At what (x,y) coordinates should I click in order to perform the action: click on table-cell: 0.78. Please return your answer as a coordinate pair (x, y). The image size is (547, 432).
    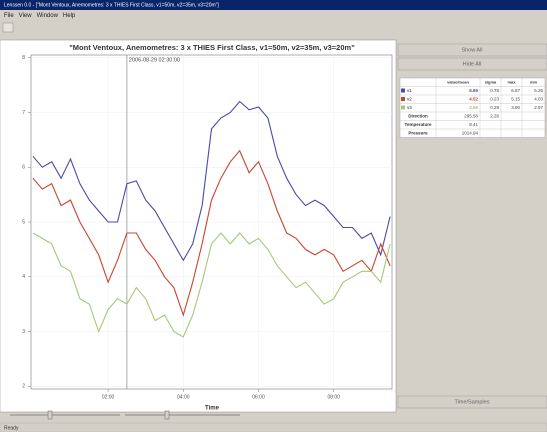
    Looking at the image, I should click on (494, 90).